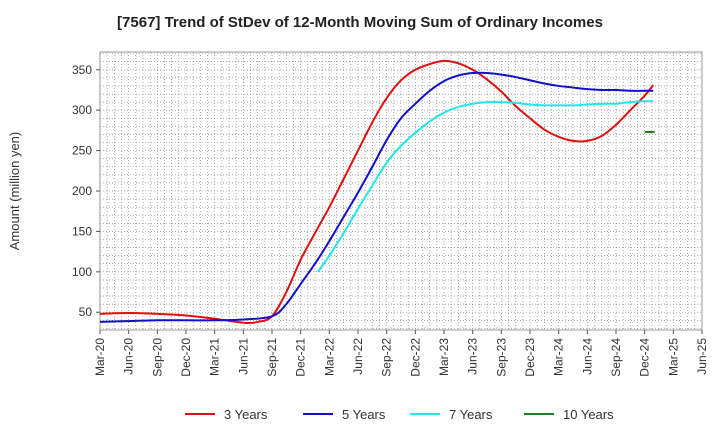 This screenshot has height=440, width=720. Describe the element at coordinates (272, 357) in the screenshot. I see `x-tick-label: Sep-21` at that location.